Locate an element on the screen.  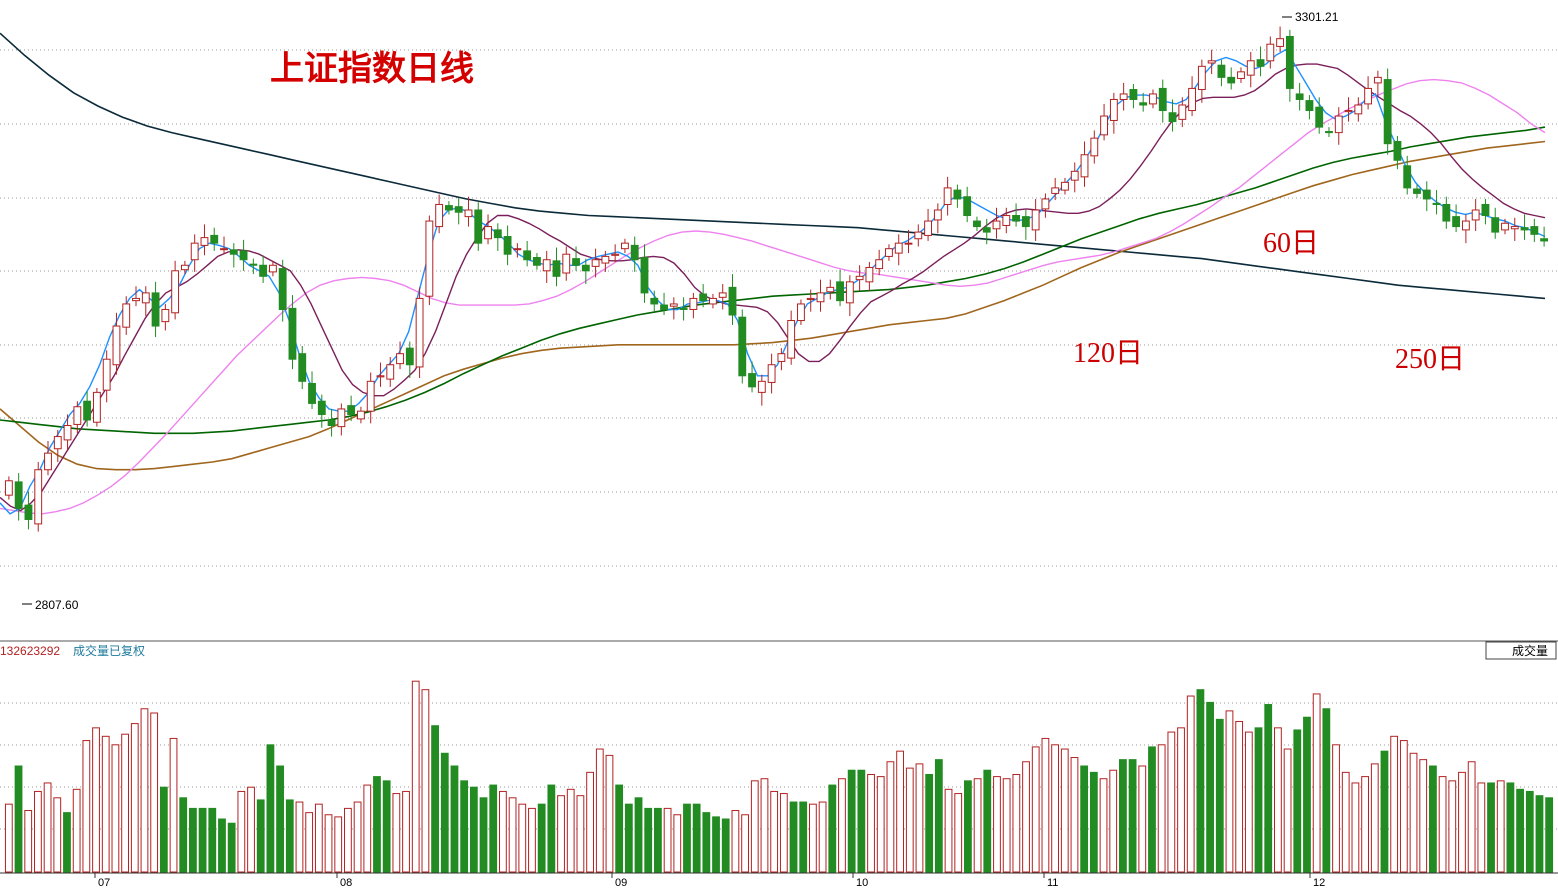
x-tick-label: 07 is located at coordinates (104, 883).